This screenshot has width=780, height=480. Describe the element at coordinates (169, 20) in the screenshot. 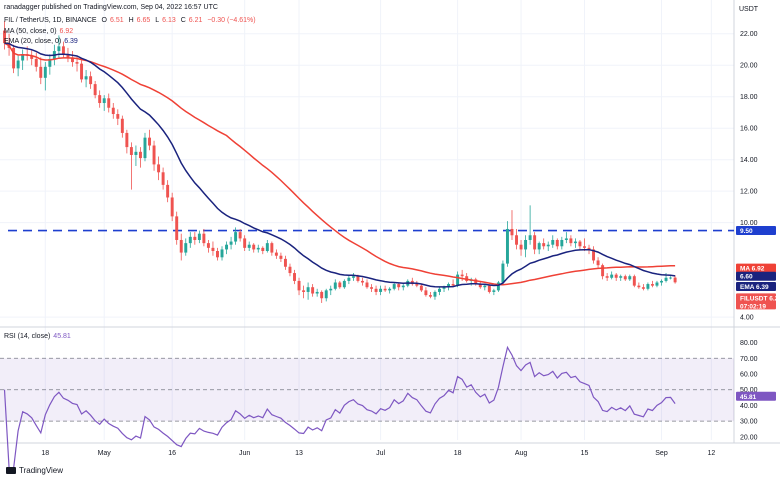

I see `low-value: 6.13` at that location.